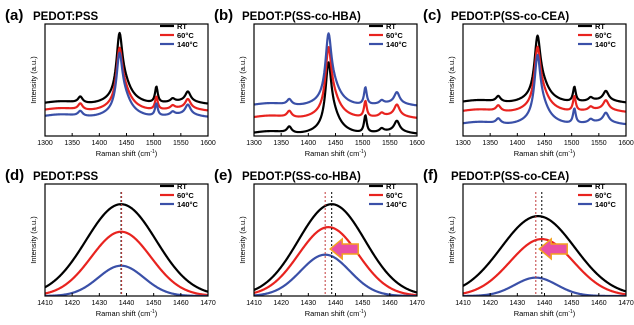 The width and height of the screenshot is (634, 325). I want to click on panel-letter: (e), so click(223, 175).